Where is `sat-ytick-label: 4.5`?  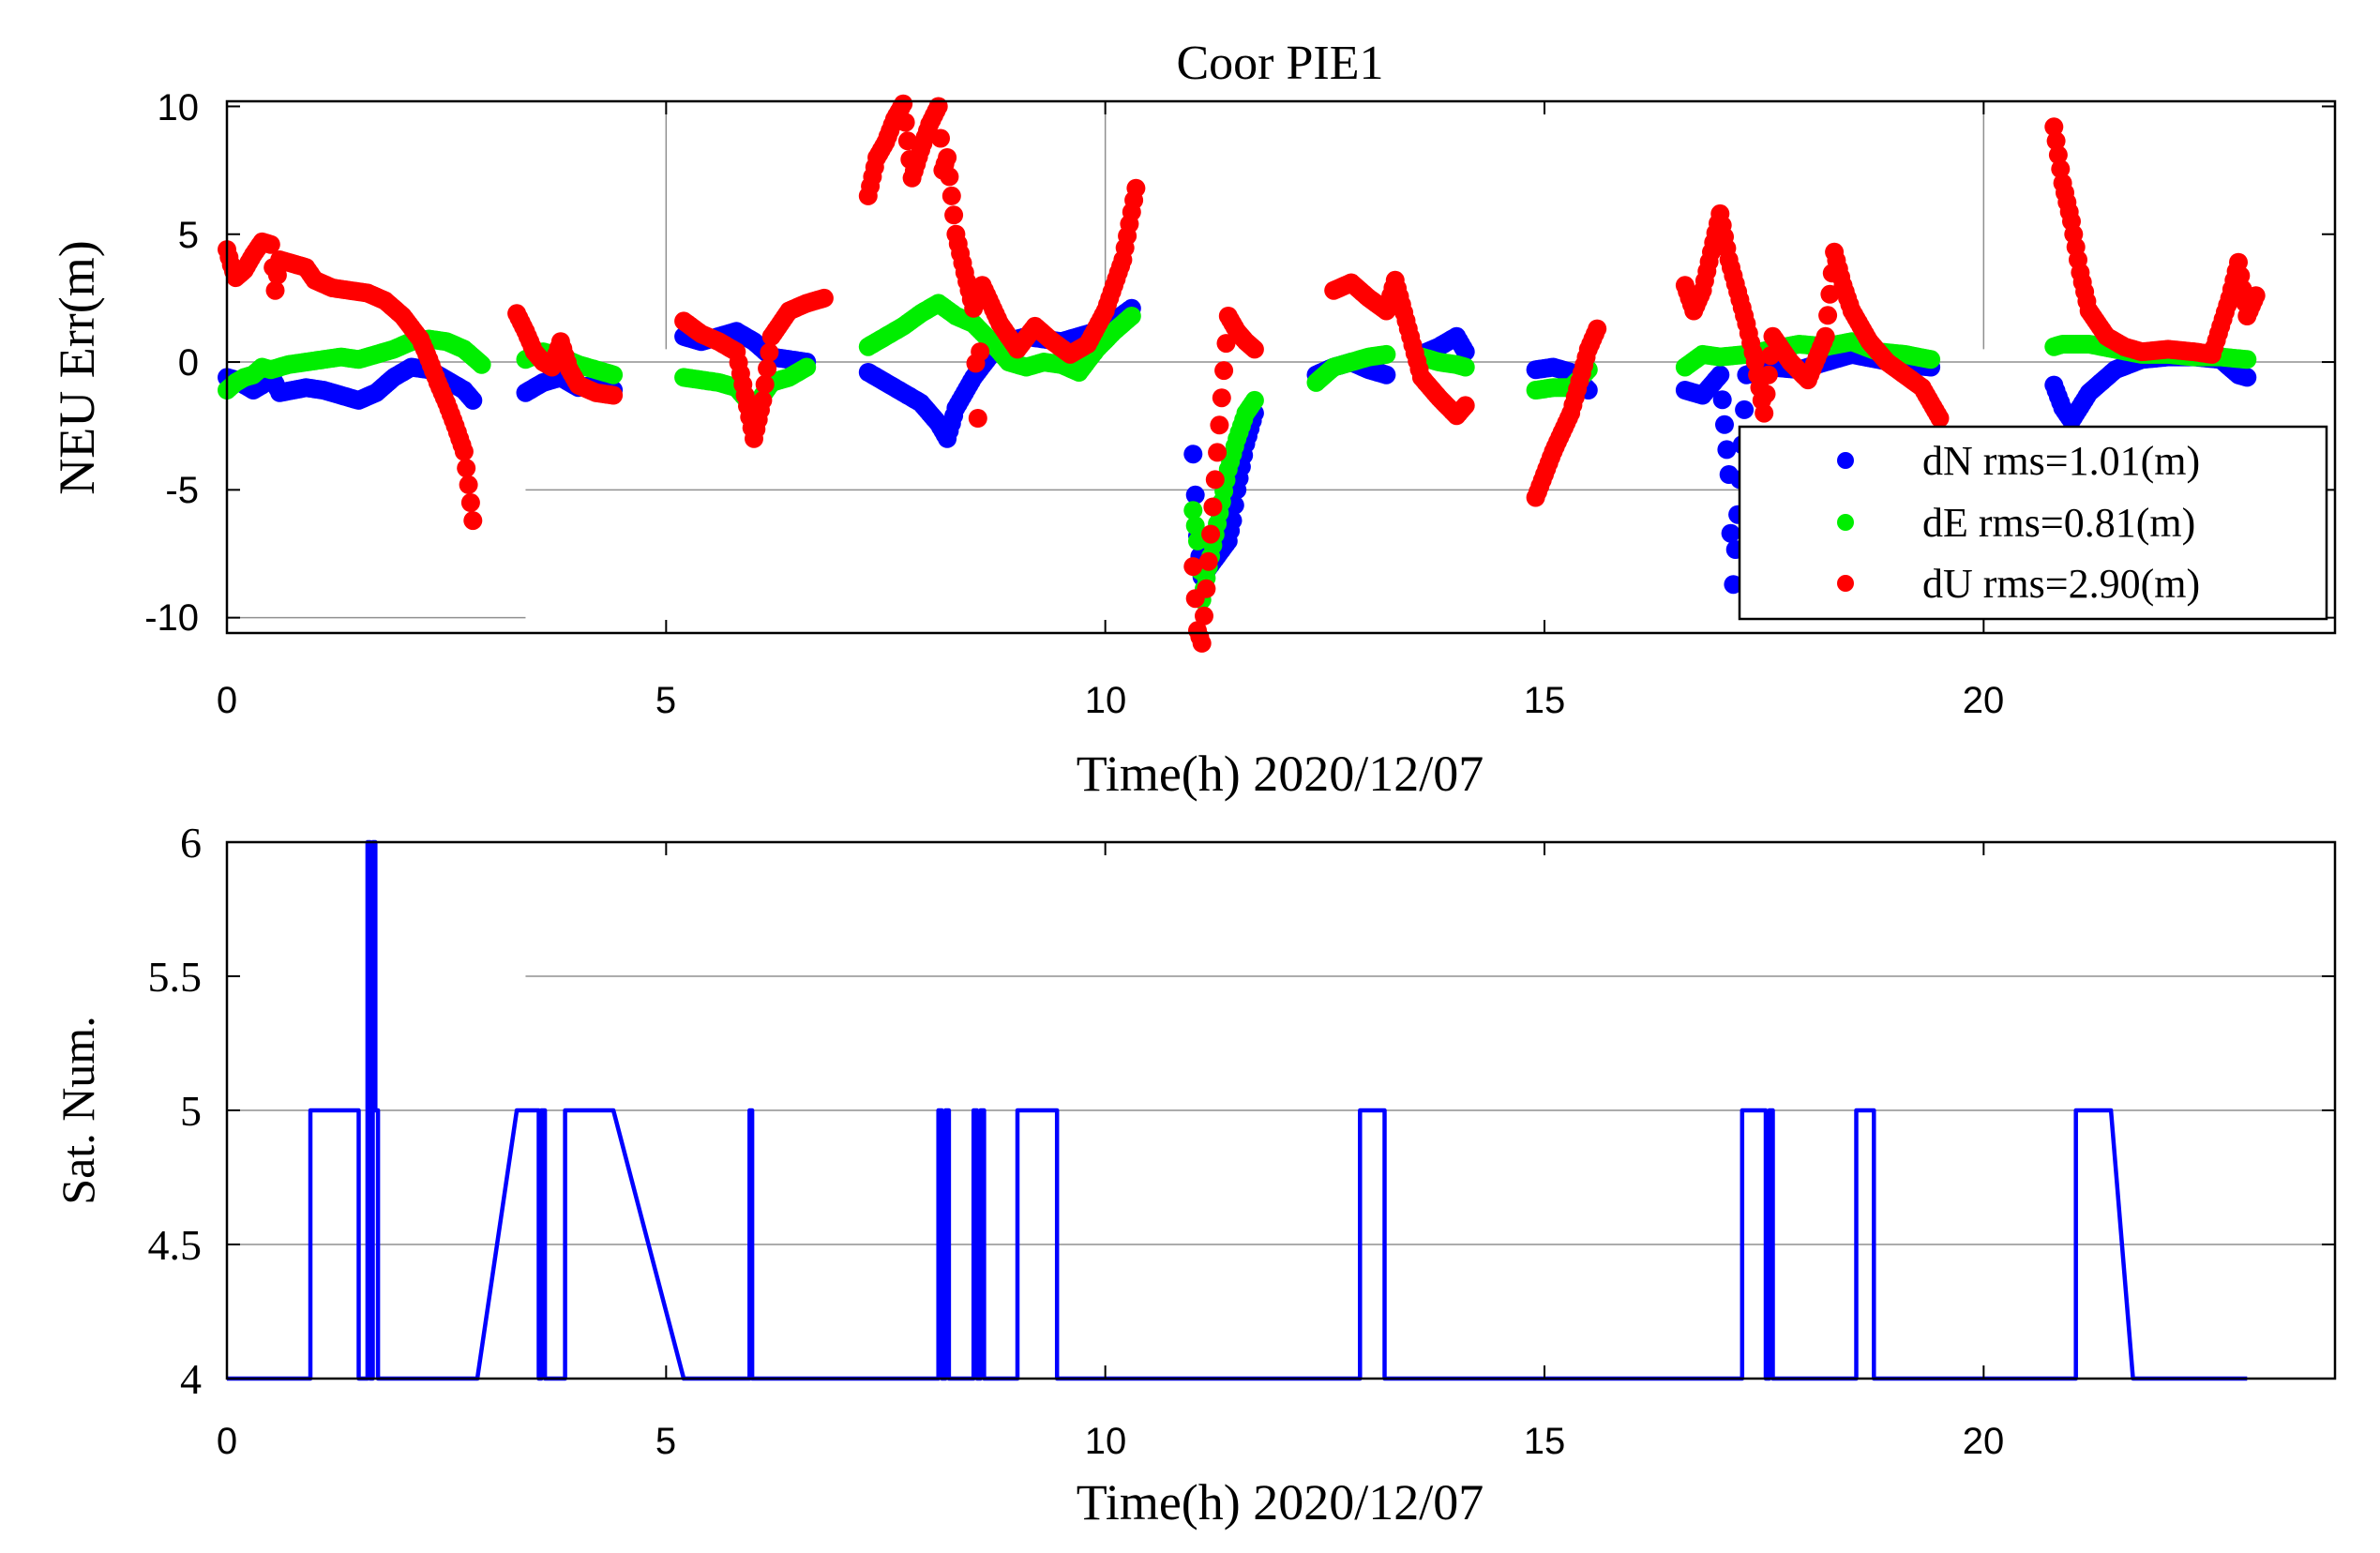
sat-ytick-label: 4.5 is located at coordinates (175, 1245).